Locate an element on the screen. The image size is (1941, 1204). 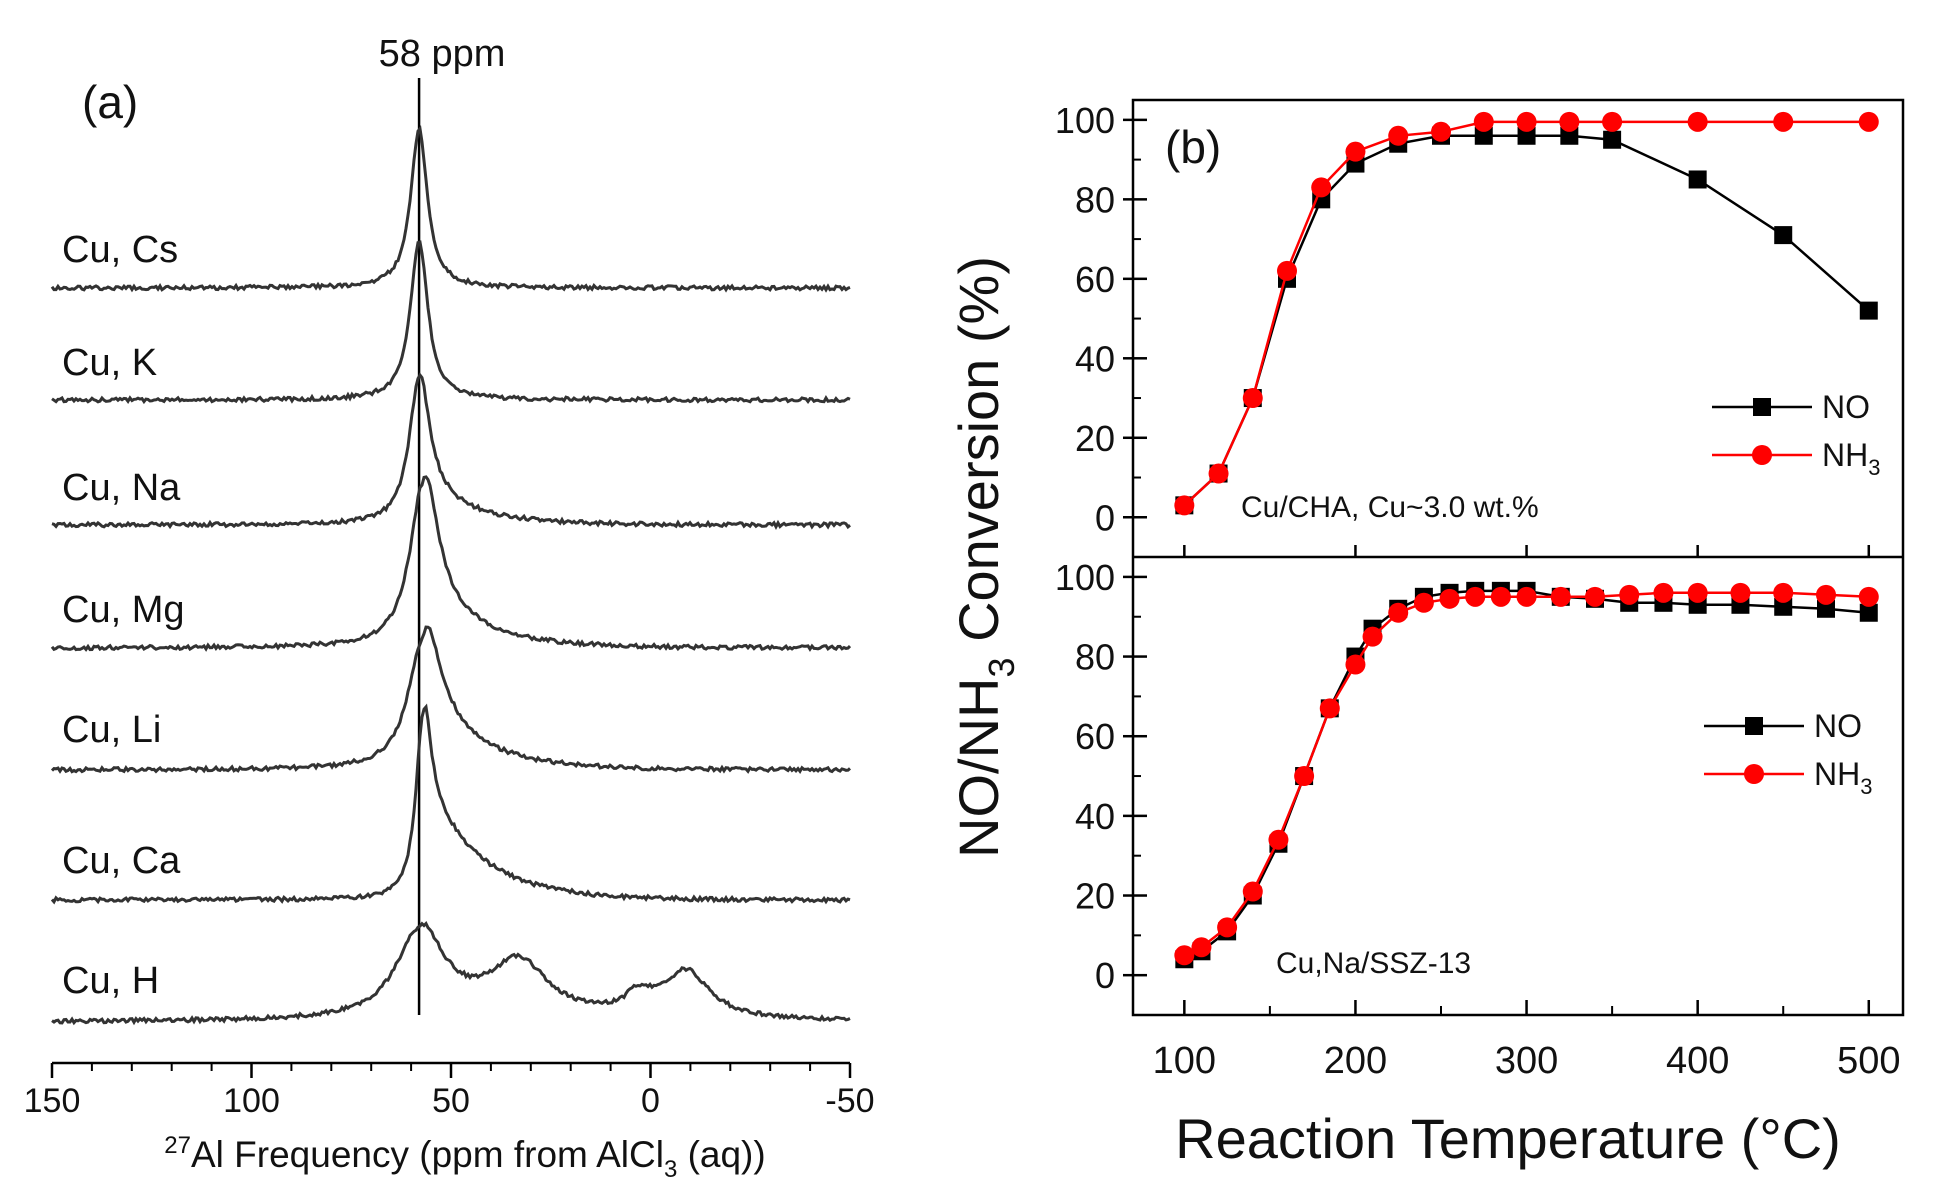
panel-a-x-axis-label: 27Al Frequency (ppm from AlCl3 (aq)) is located at coordinates (464, 1157).